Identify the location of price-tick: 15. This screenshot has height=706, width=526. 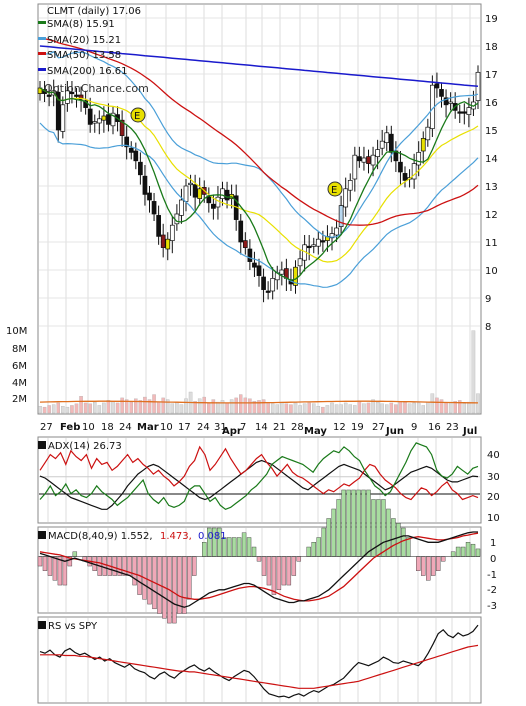
(491, 131).